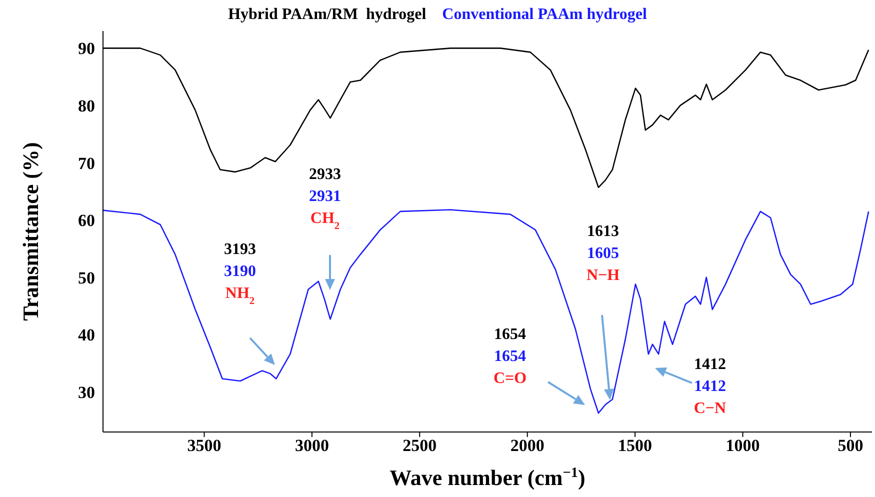 The width and height of the screenshot is (875, 497). Describe the element at coordinates (311, 446) in the screenshot. I see `x-tick-label: 3000` at that location.